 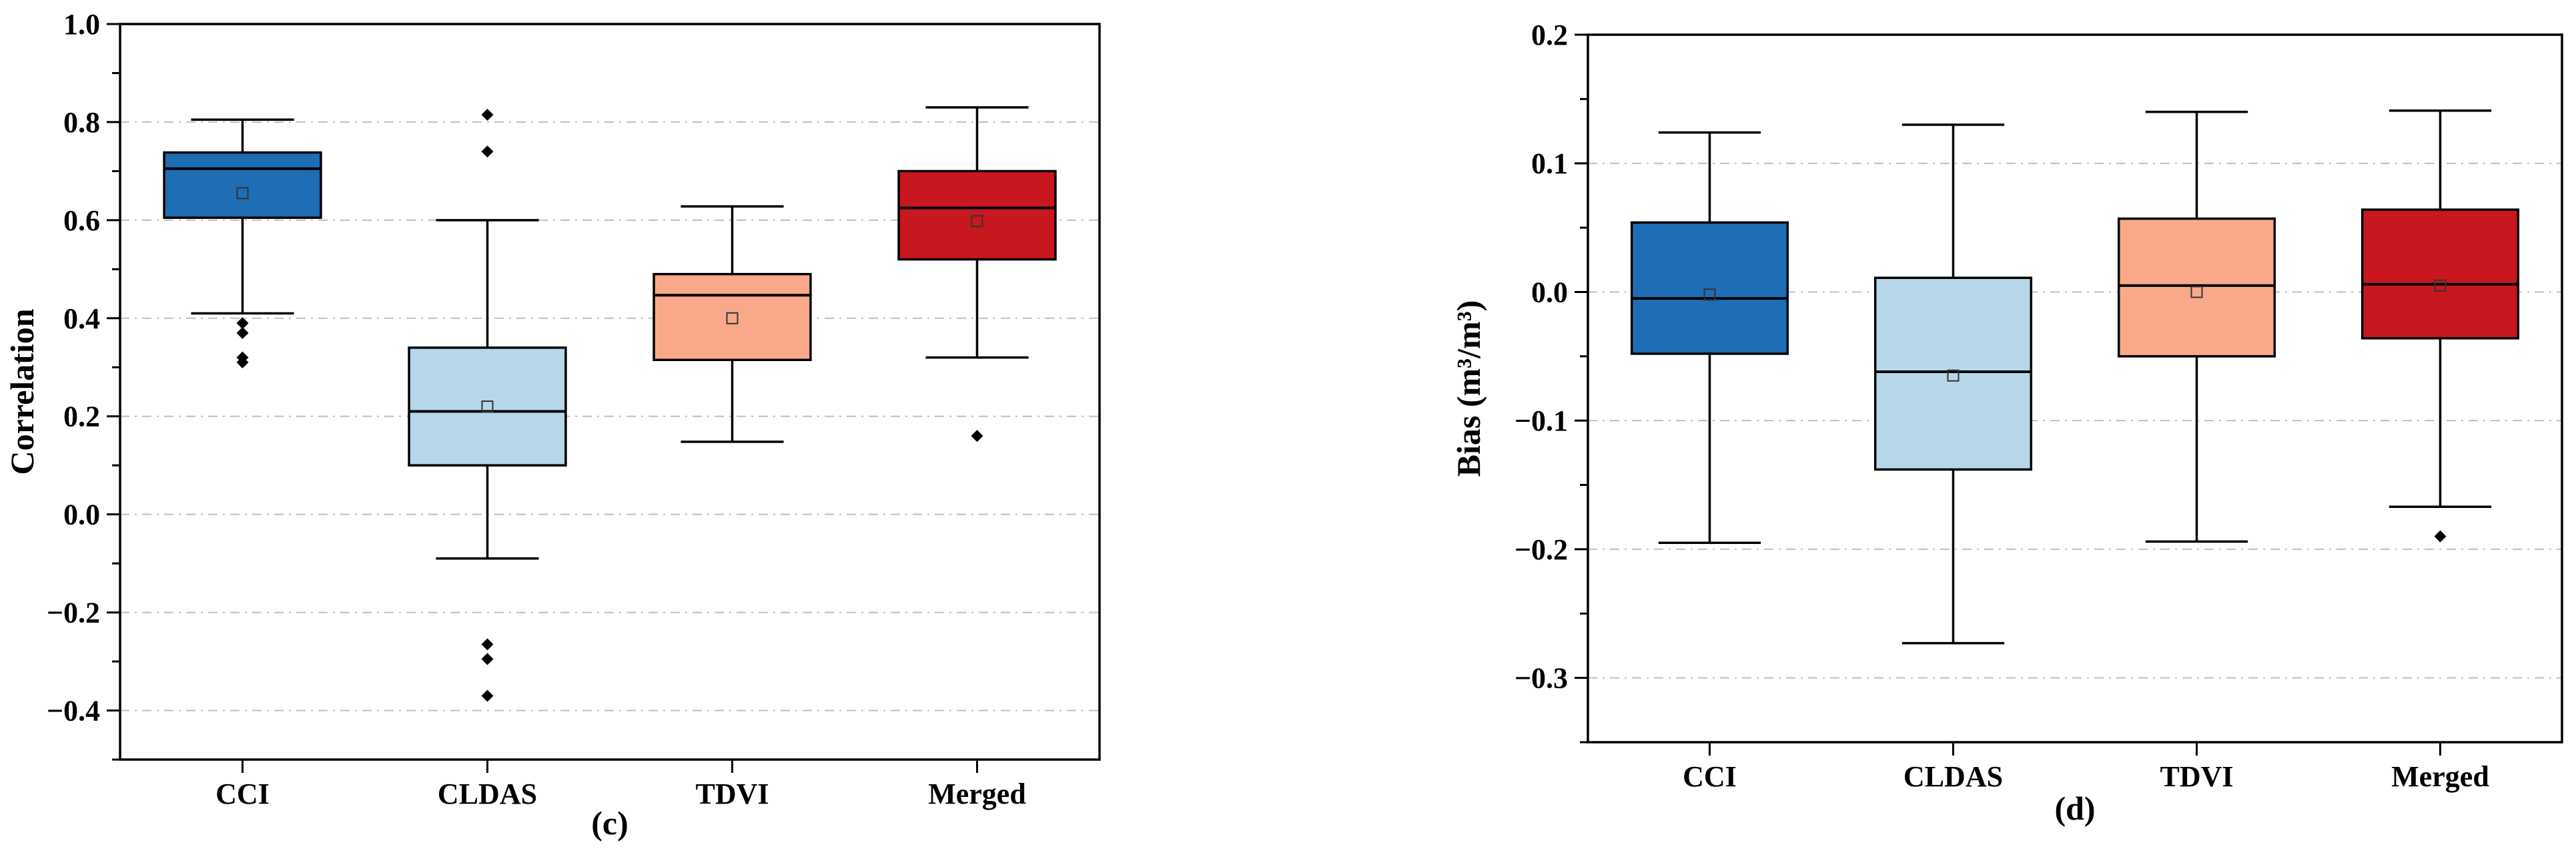 What do you see at coordinates (81, 24) in the screenshot?
I see `y-tick-label: 1.0` at bounding box center [81, 24].